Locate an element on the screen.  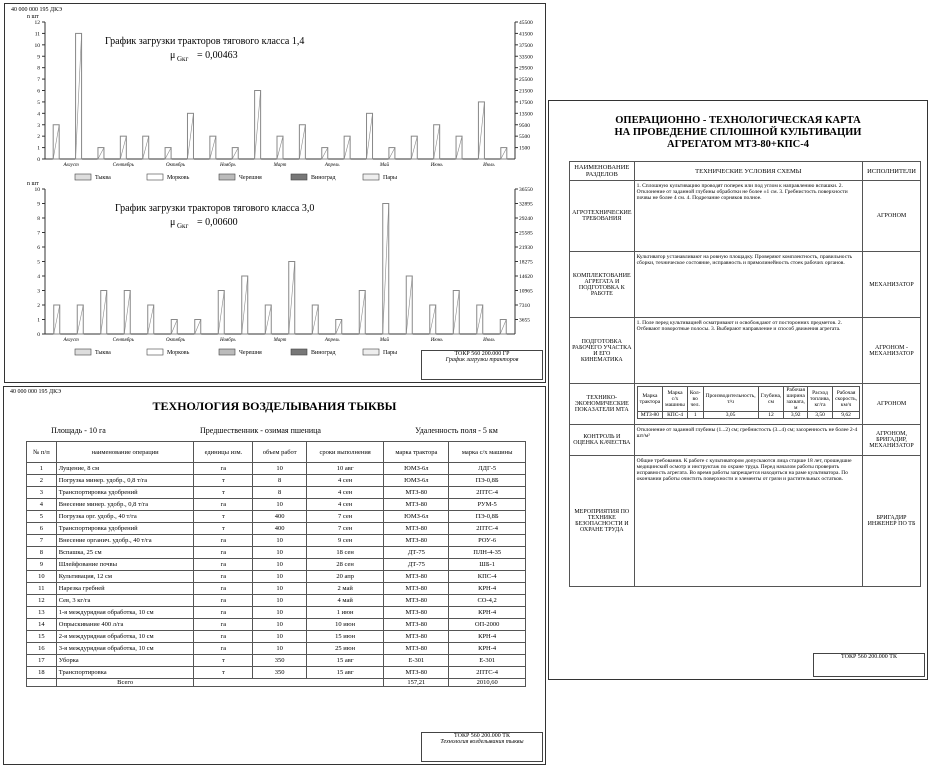
table-row: 17 Уборка т 350 15 авг Е-301 Е-301 is located at coordinates (276, 660).